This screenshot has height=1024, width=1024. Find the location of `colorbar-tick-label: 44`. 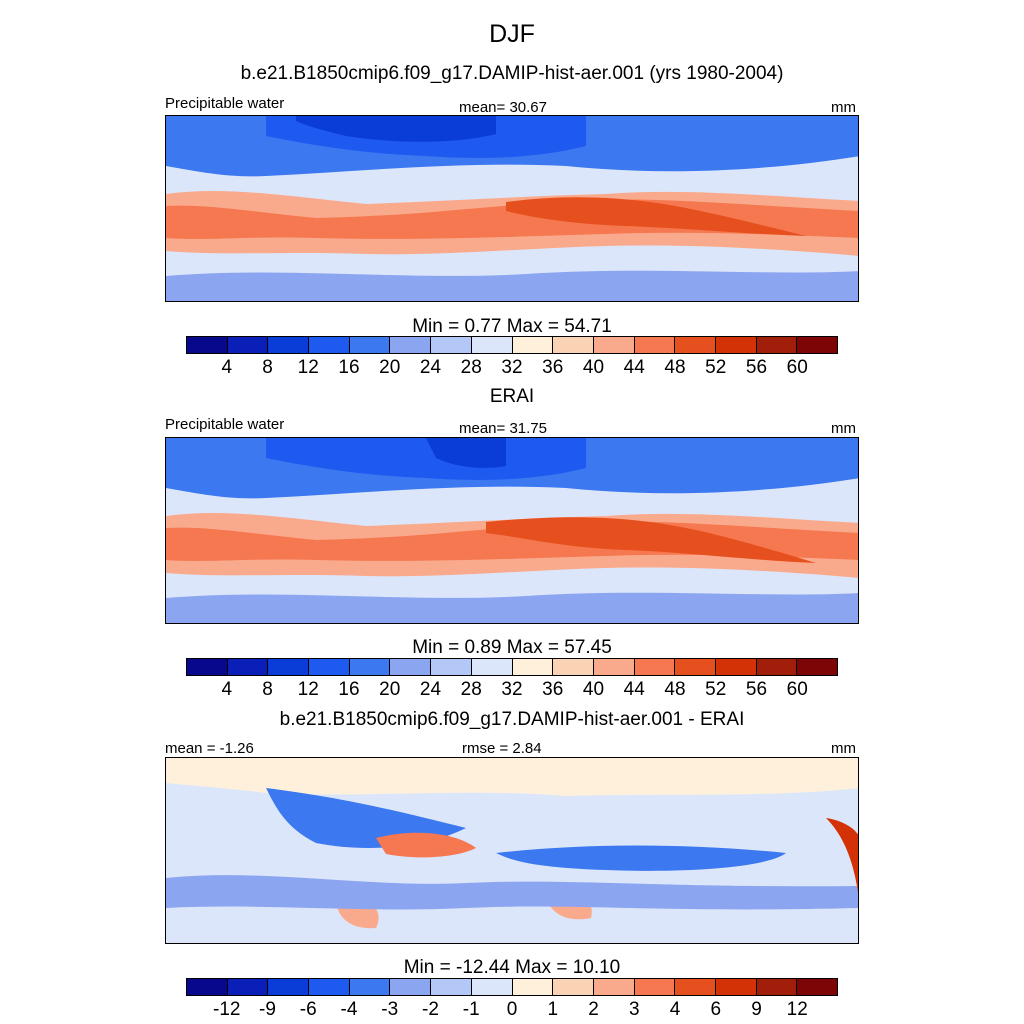

colorbar-tick-label: 44 is located at coordinates (634, 367).